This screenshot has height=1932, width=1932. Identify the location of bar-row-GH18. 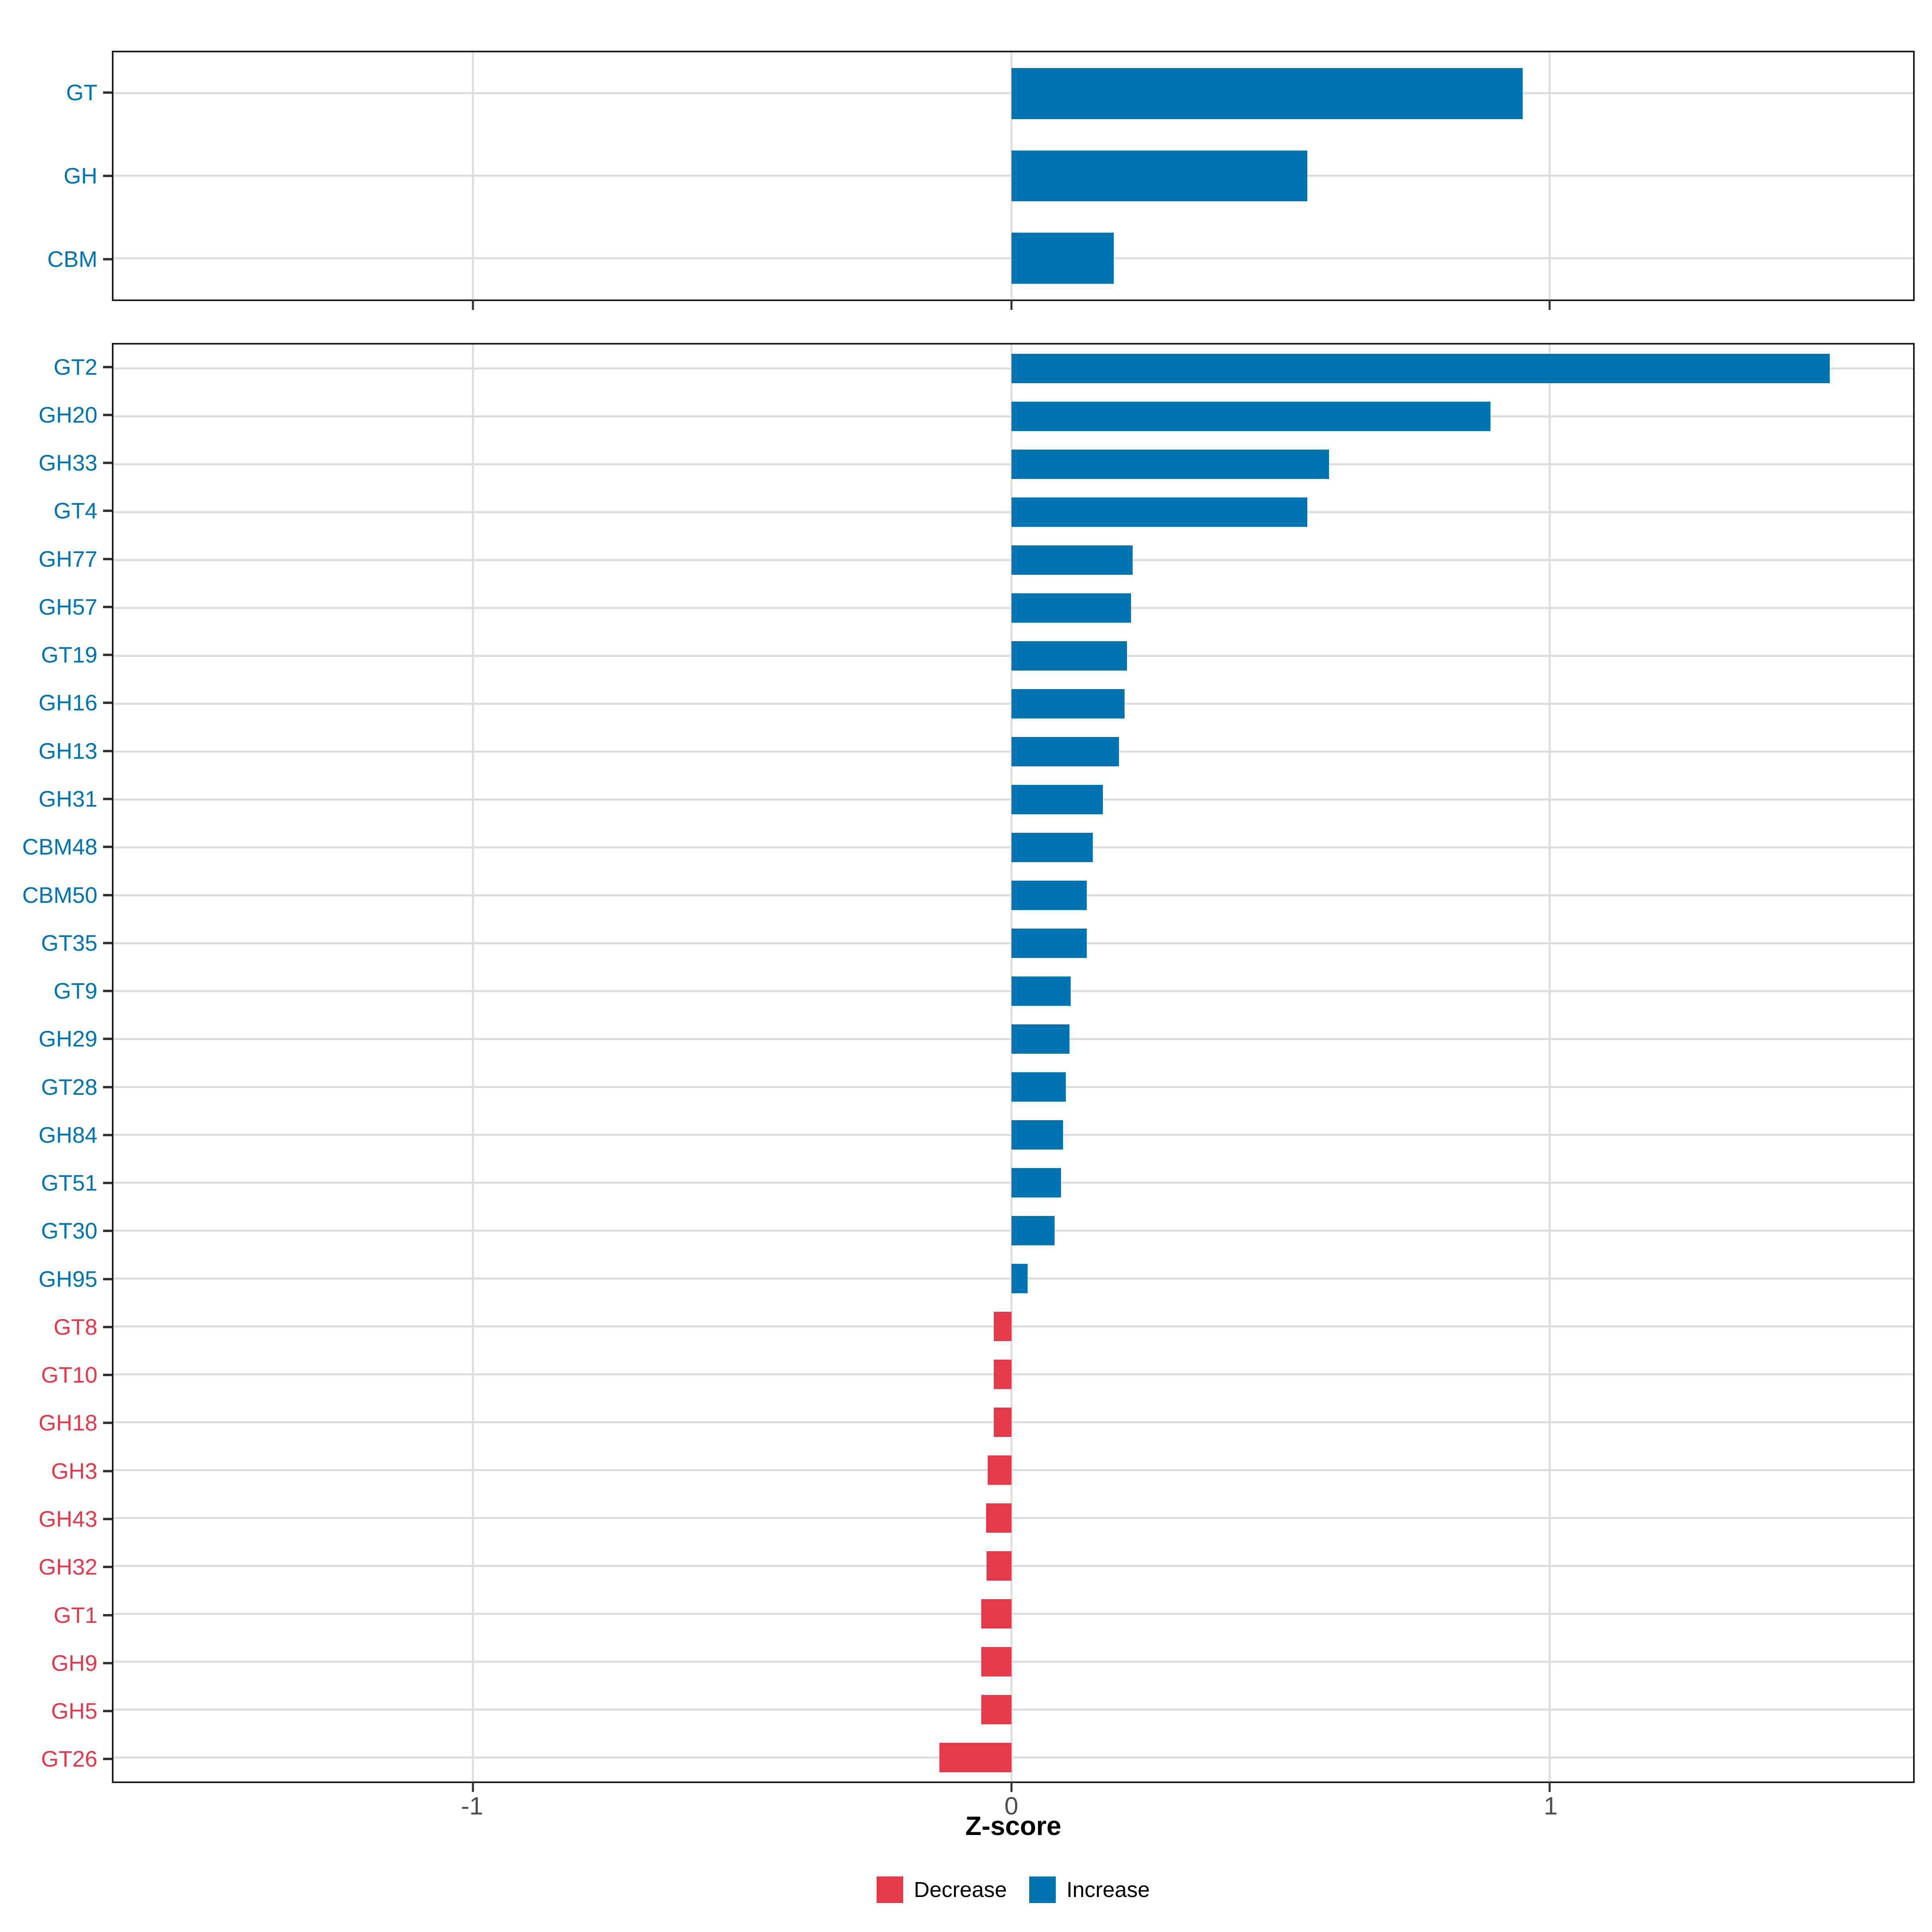
(1013, 1422).